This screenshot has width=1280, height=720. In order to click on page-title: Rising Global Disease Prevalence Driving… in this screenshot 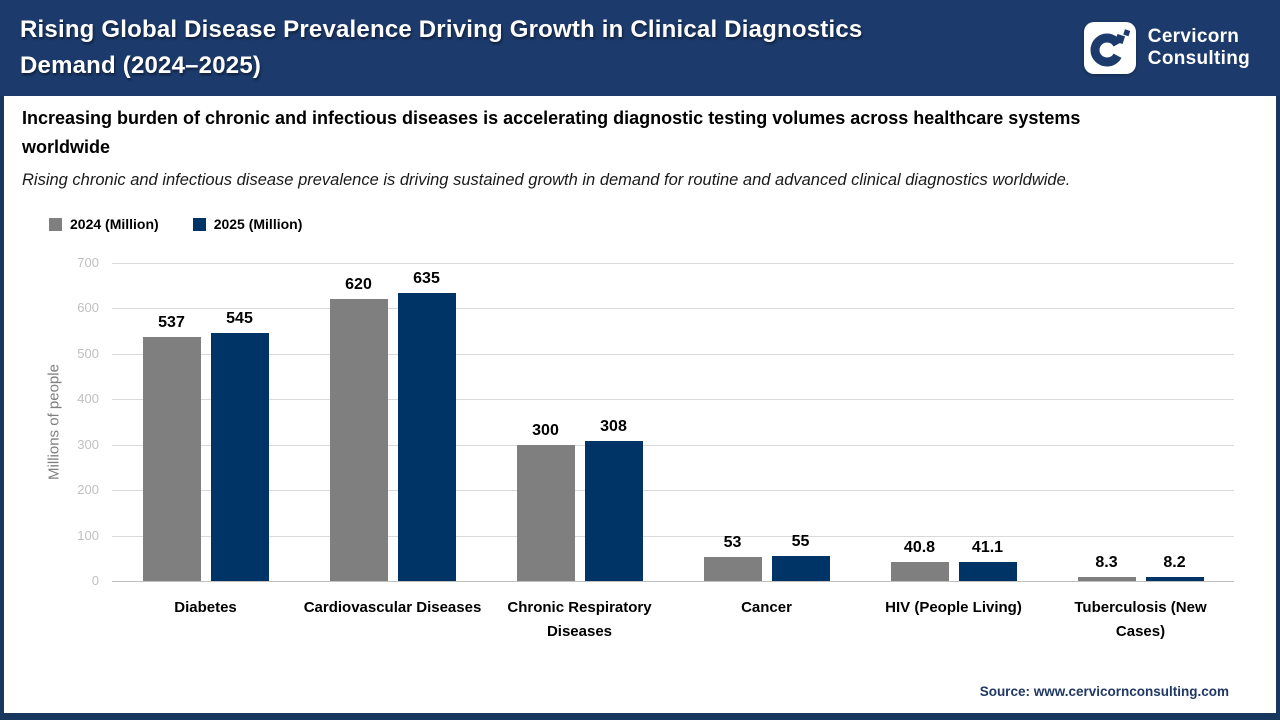, I will do `click(441, 48)`.